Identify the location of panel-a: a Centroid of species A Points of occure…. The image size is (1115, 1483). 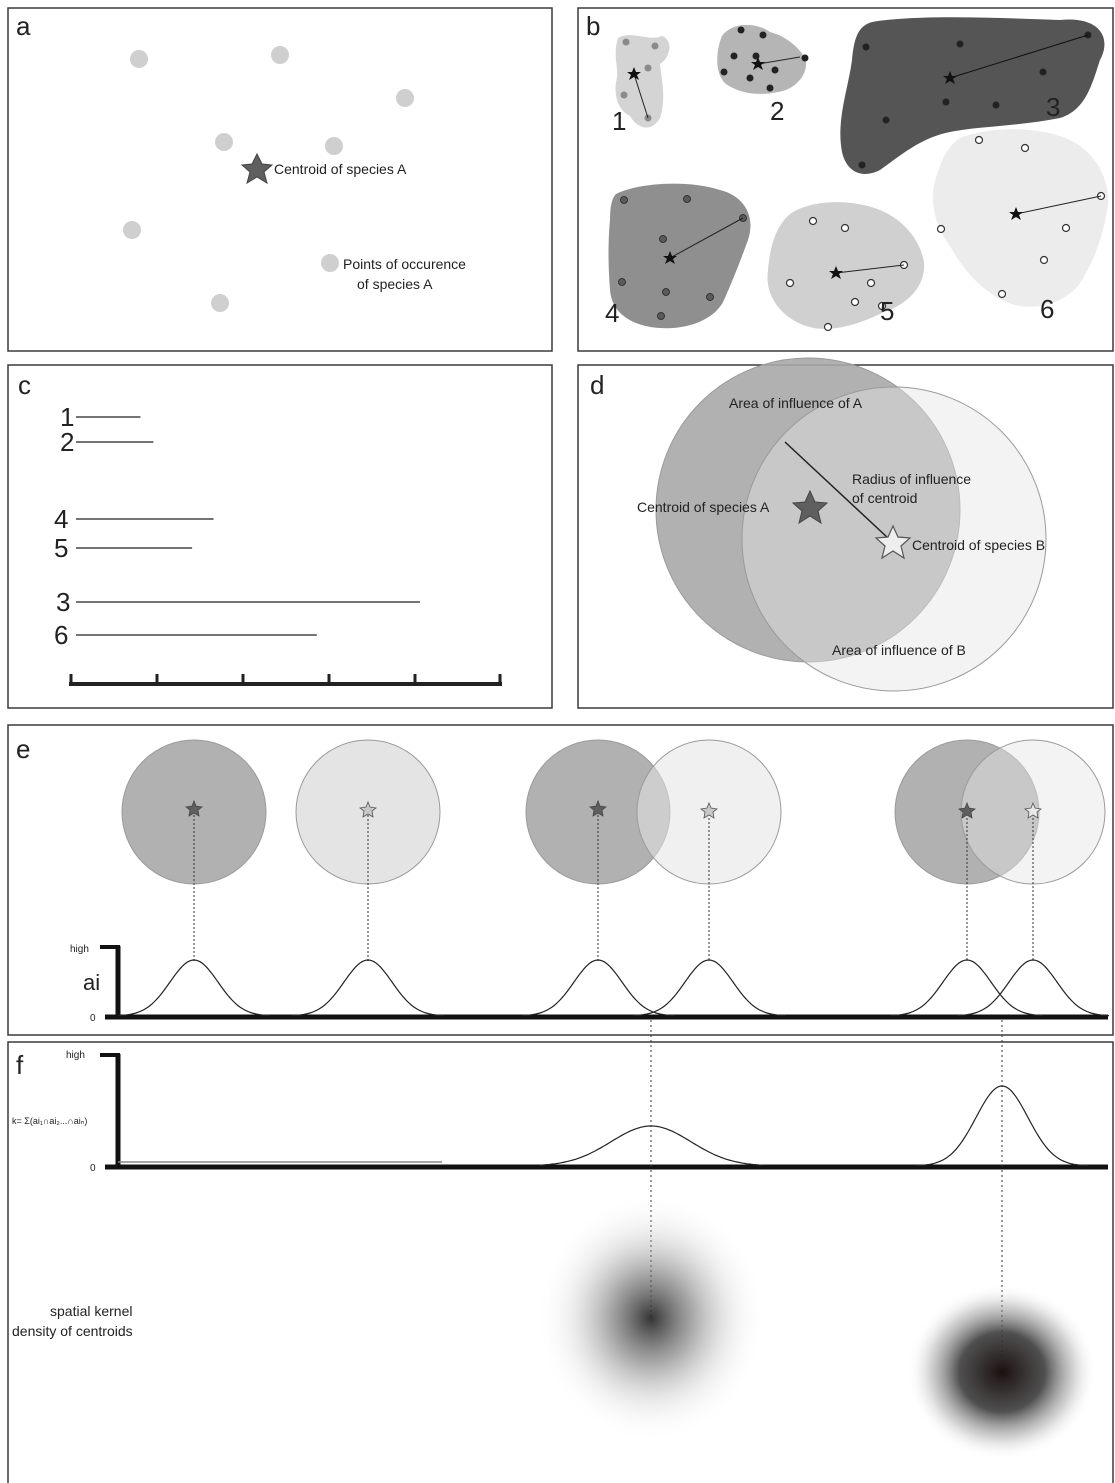
(280, 179).